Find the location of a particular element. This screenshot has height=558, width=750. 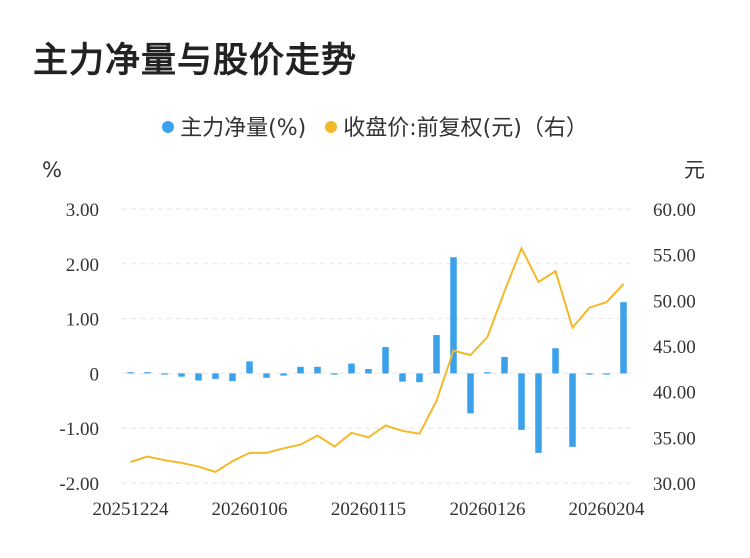

chart-title: 主力净量与股价走势 is located at coordinates (195, 61).